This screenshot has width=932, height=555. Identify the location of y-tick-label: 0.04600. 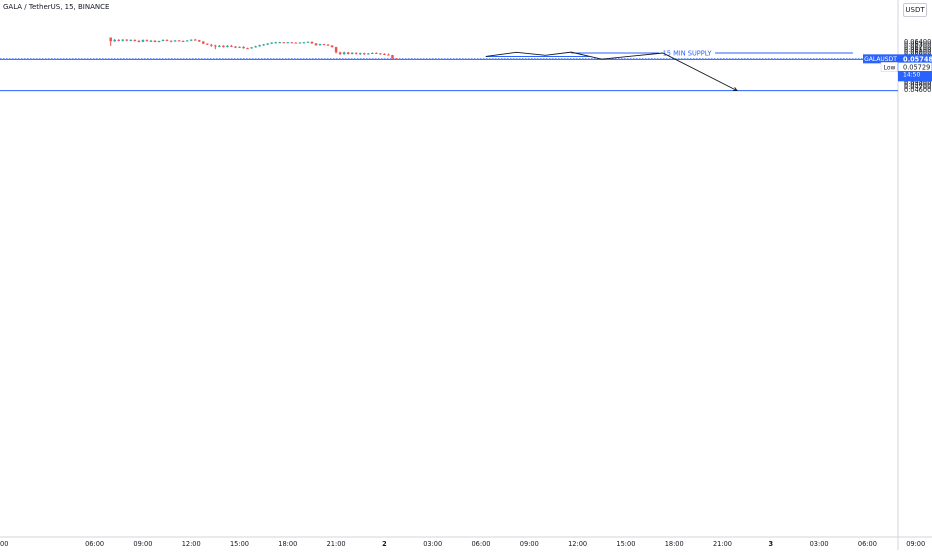
(917, 90).